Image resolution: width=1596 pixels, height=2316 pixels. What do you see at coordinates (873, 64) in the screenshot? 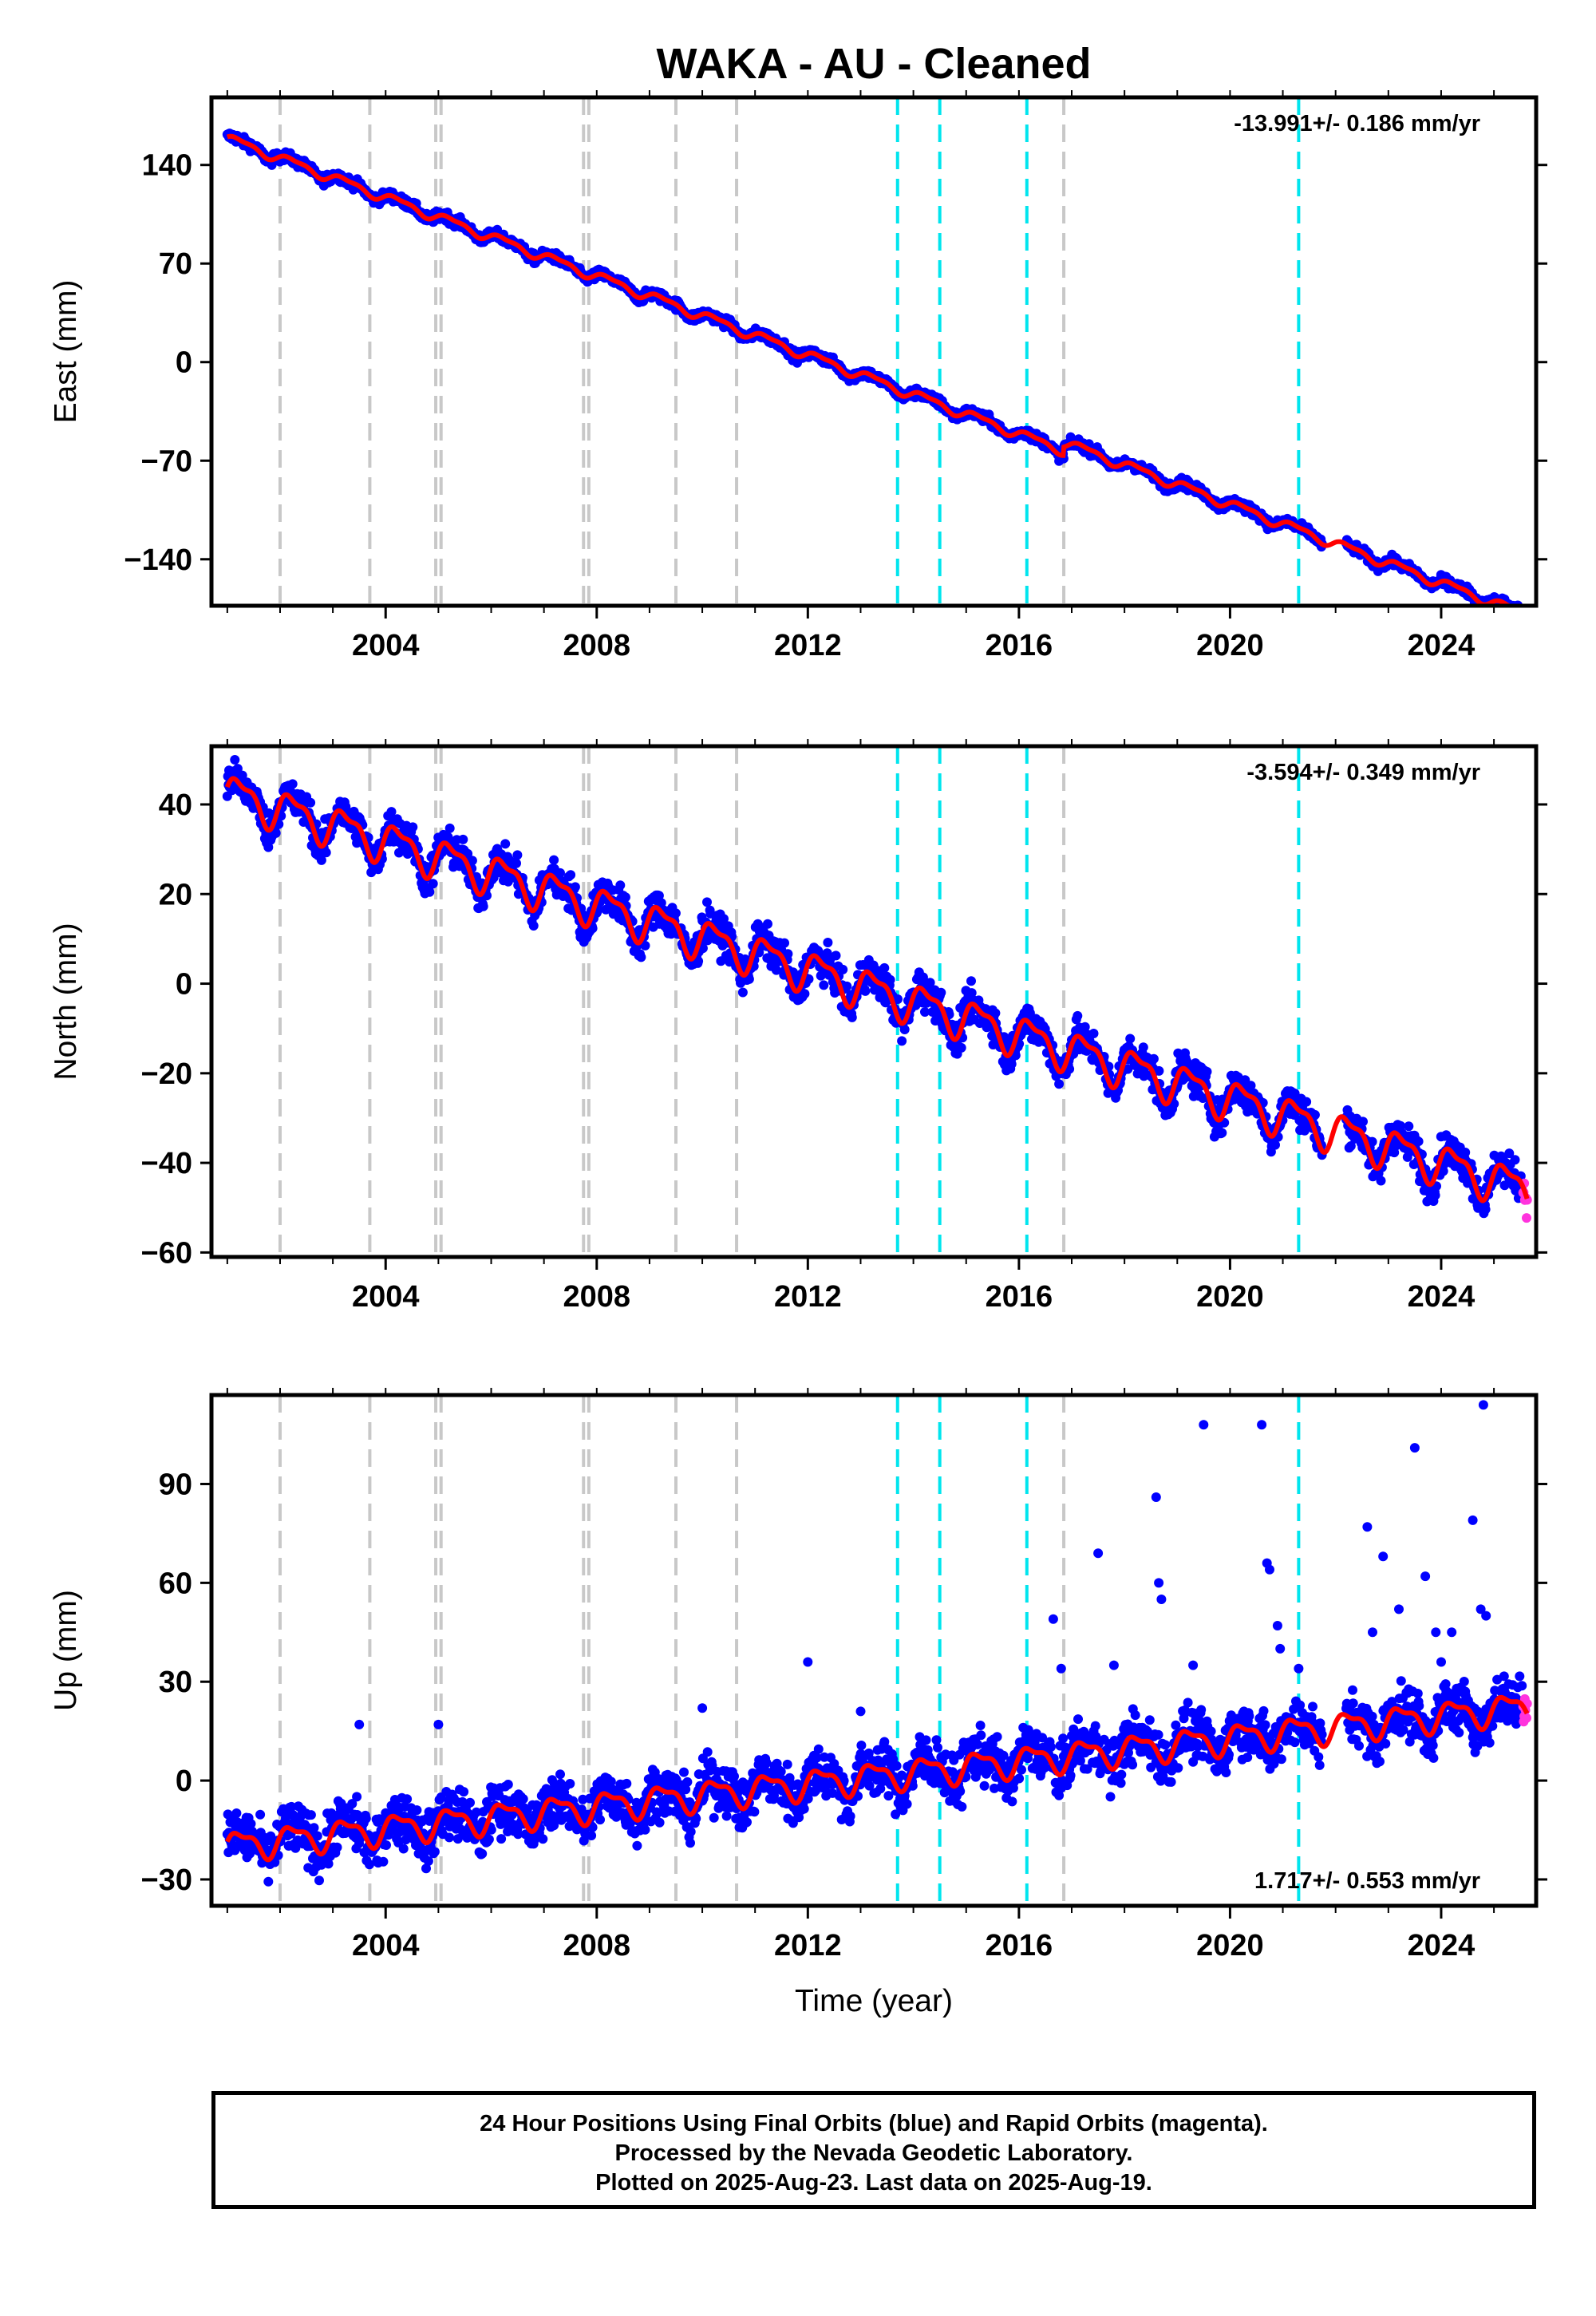
I see `chart-title: WAKA - AU - Cleaned` at bounding box center [873, 64].